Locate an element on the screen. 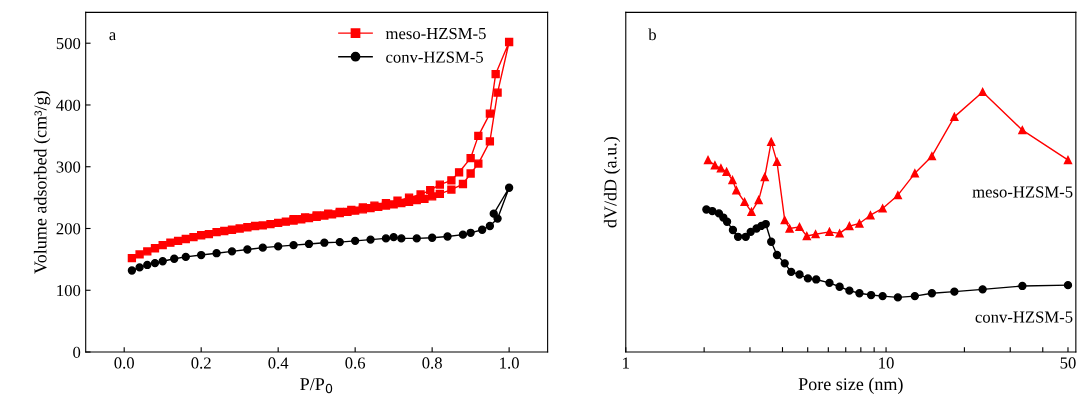  text: b is located at coordinates (652, 34).